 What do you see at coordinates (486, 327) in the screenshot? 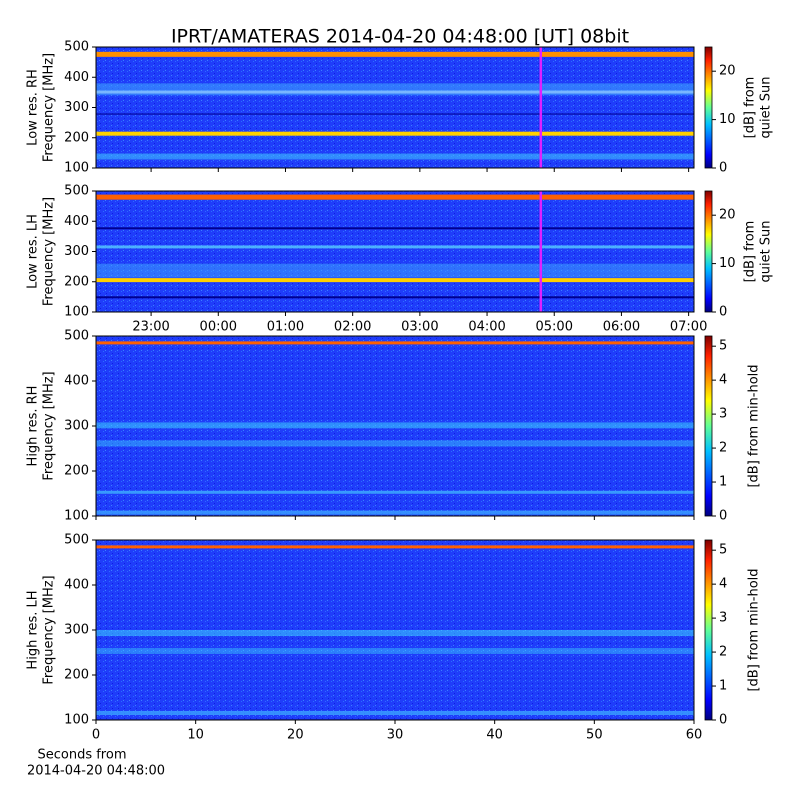
I see `x-tick-label: 04:00` at bounding box center [486, 327].